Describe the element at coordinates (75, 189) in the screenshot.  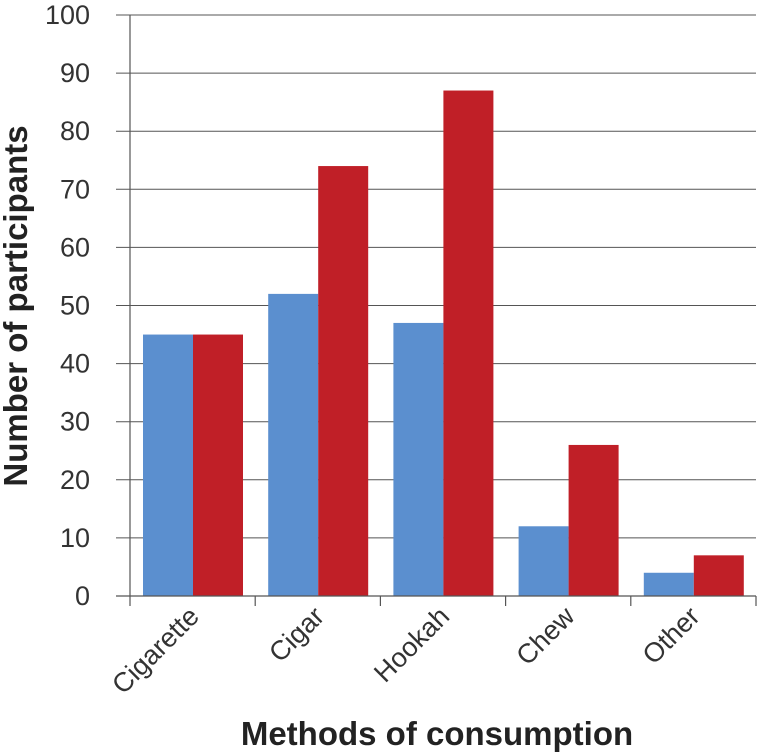
I see `y-tick-label: 70` at that location.